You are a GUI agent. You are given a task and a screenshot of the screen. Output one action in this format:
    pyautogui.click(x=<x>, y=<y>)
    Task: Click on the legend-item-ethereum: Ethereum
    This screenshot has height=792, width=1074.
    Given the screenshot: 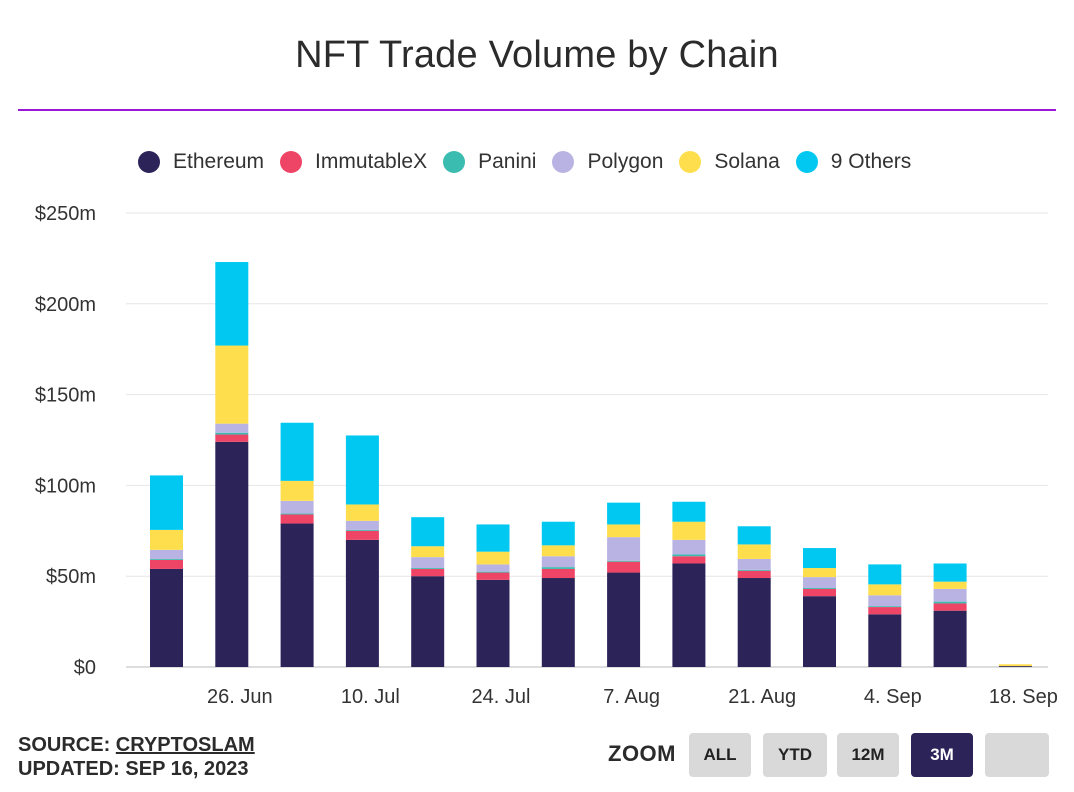 What is the action you would take?
    pyautogui.click(x=201, y=162)
    